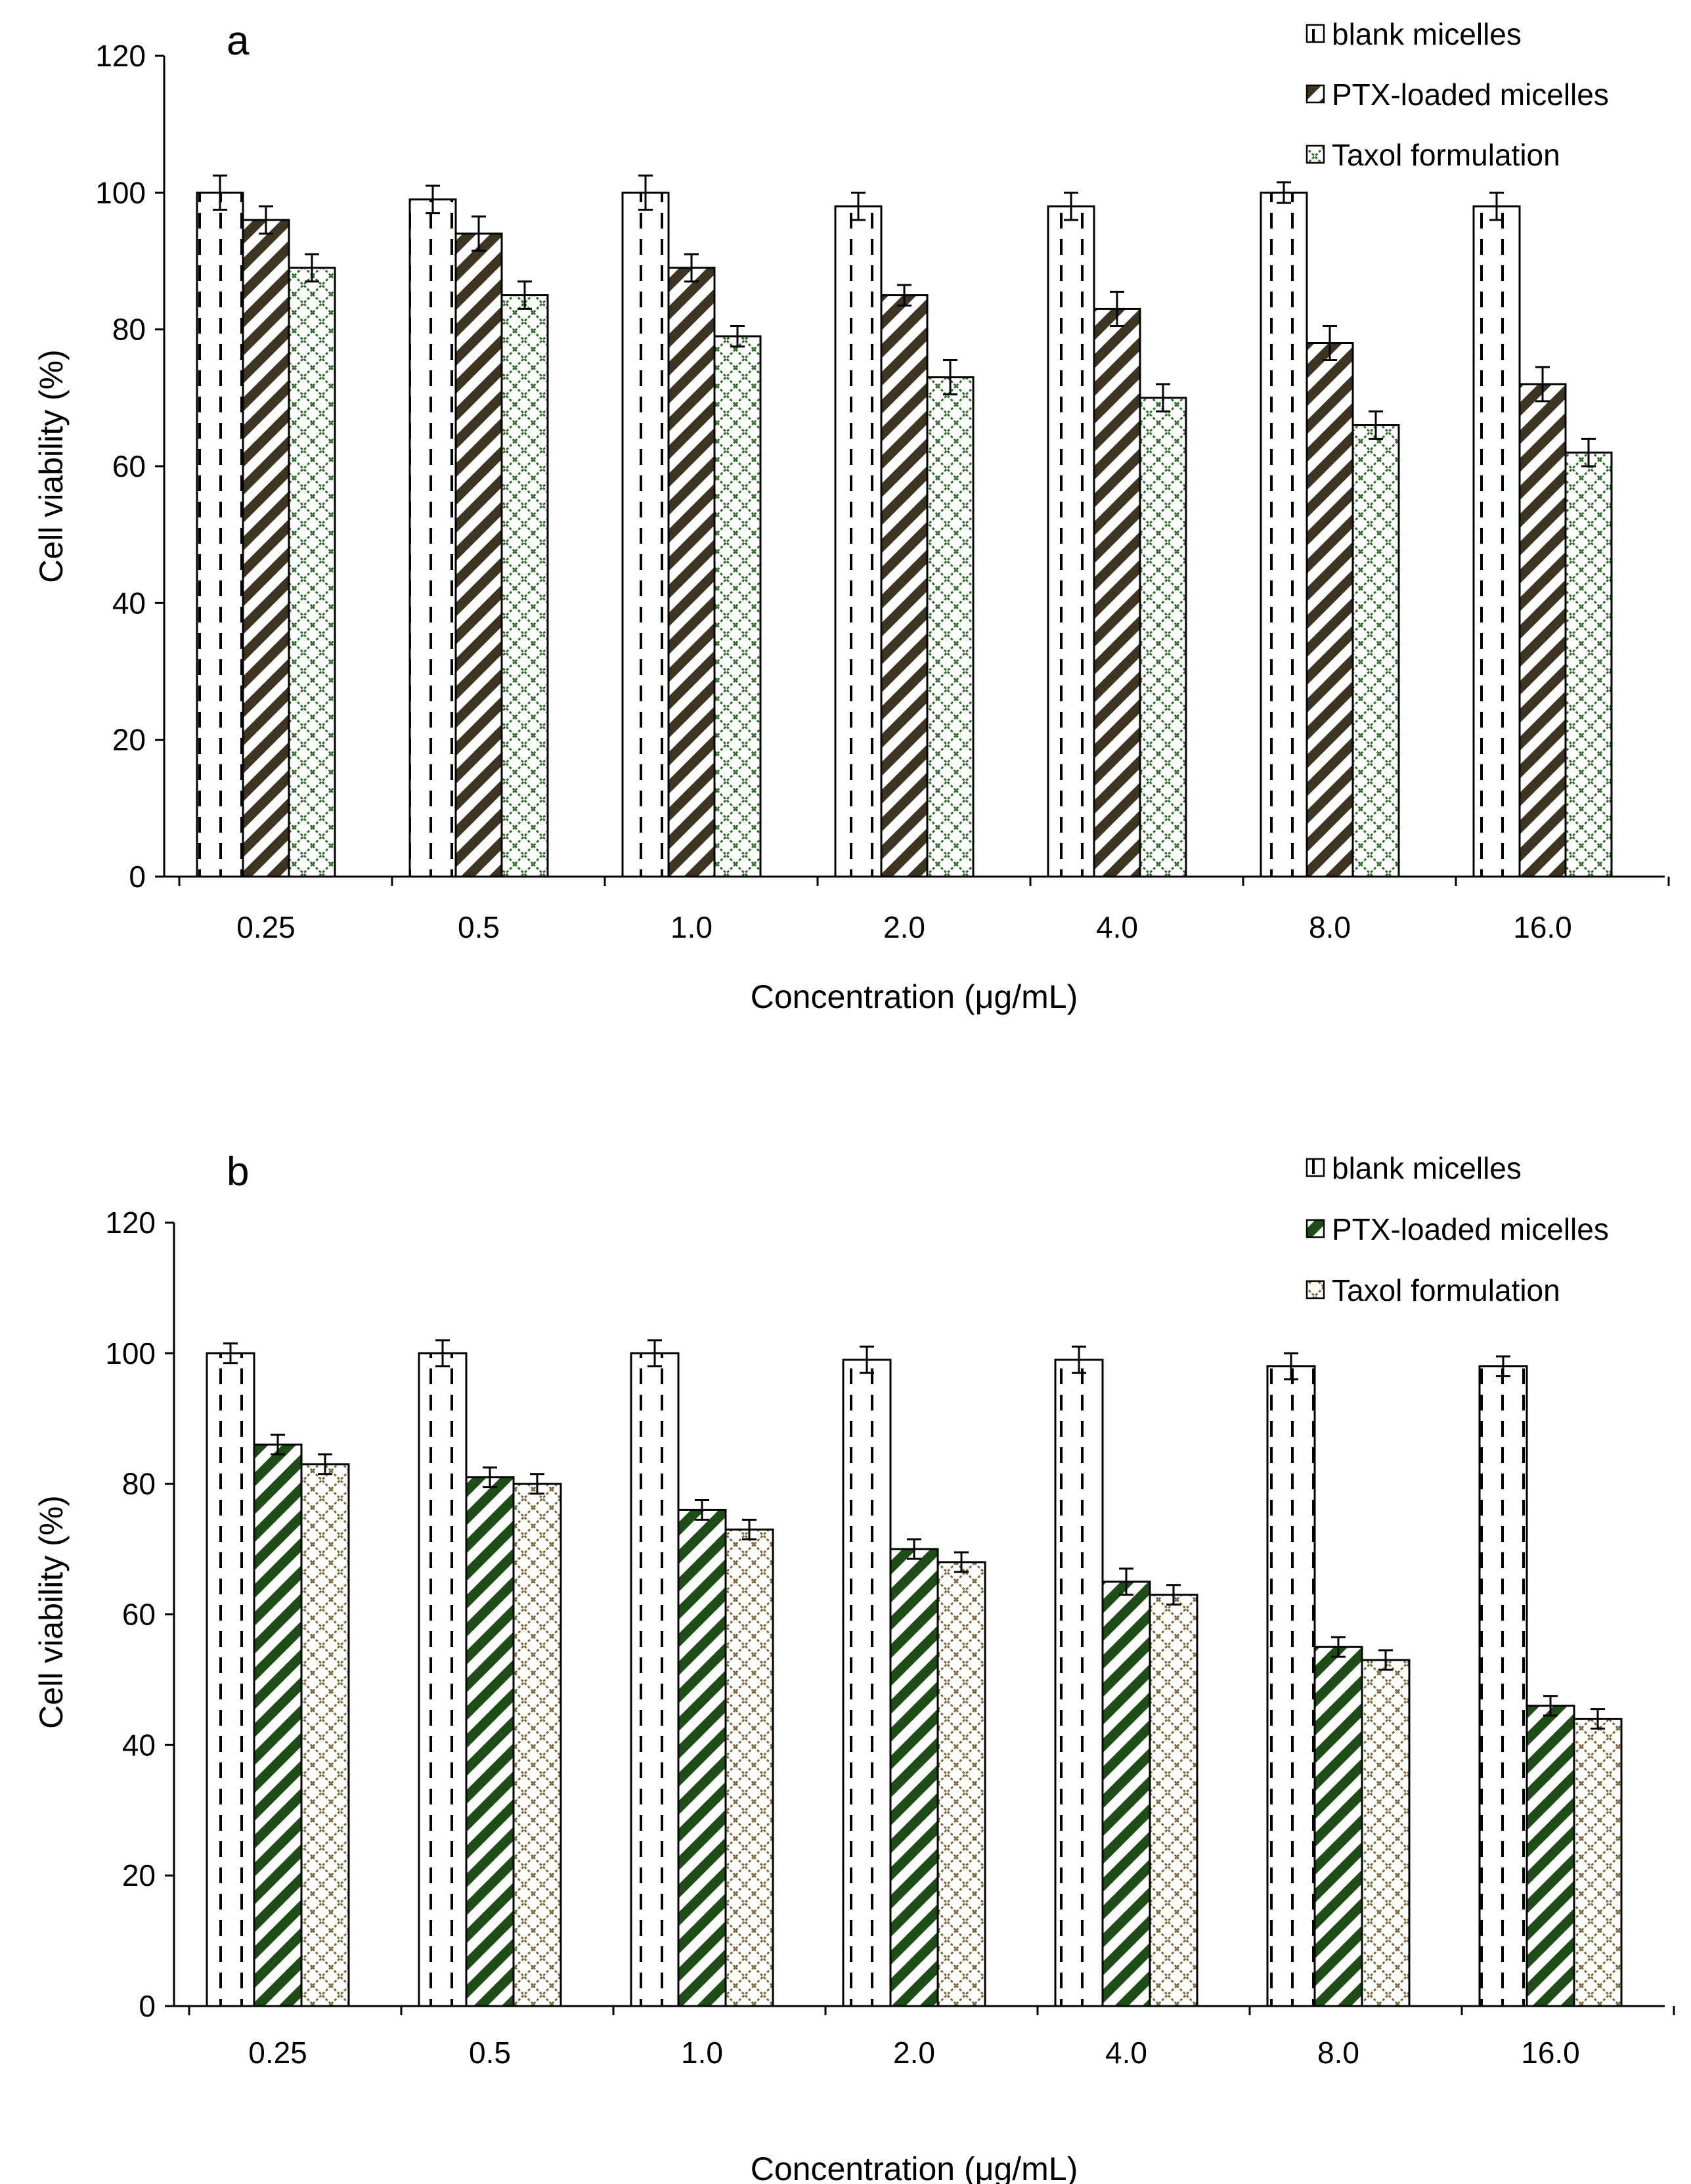  I want to click on y-axis: 0 20 40 60 80 100 120, so click(140, 1614).